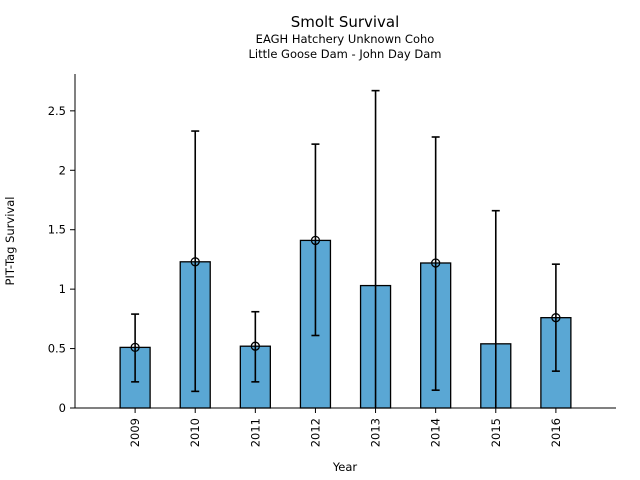 Image resolution: width=640 pixels, height=480 pixels. I want to click on chart-subtitle-hatchery: EAGH Hatchery Unknown Coho, so click(345, 39).